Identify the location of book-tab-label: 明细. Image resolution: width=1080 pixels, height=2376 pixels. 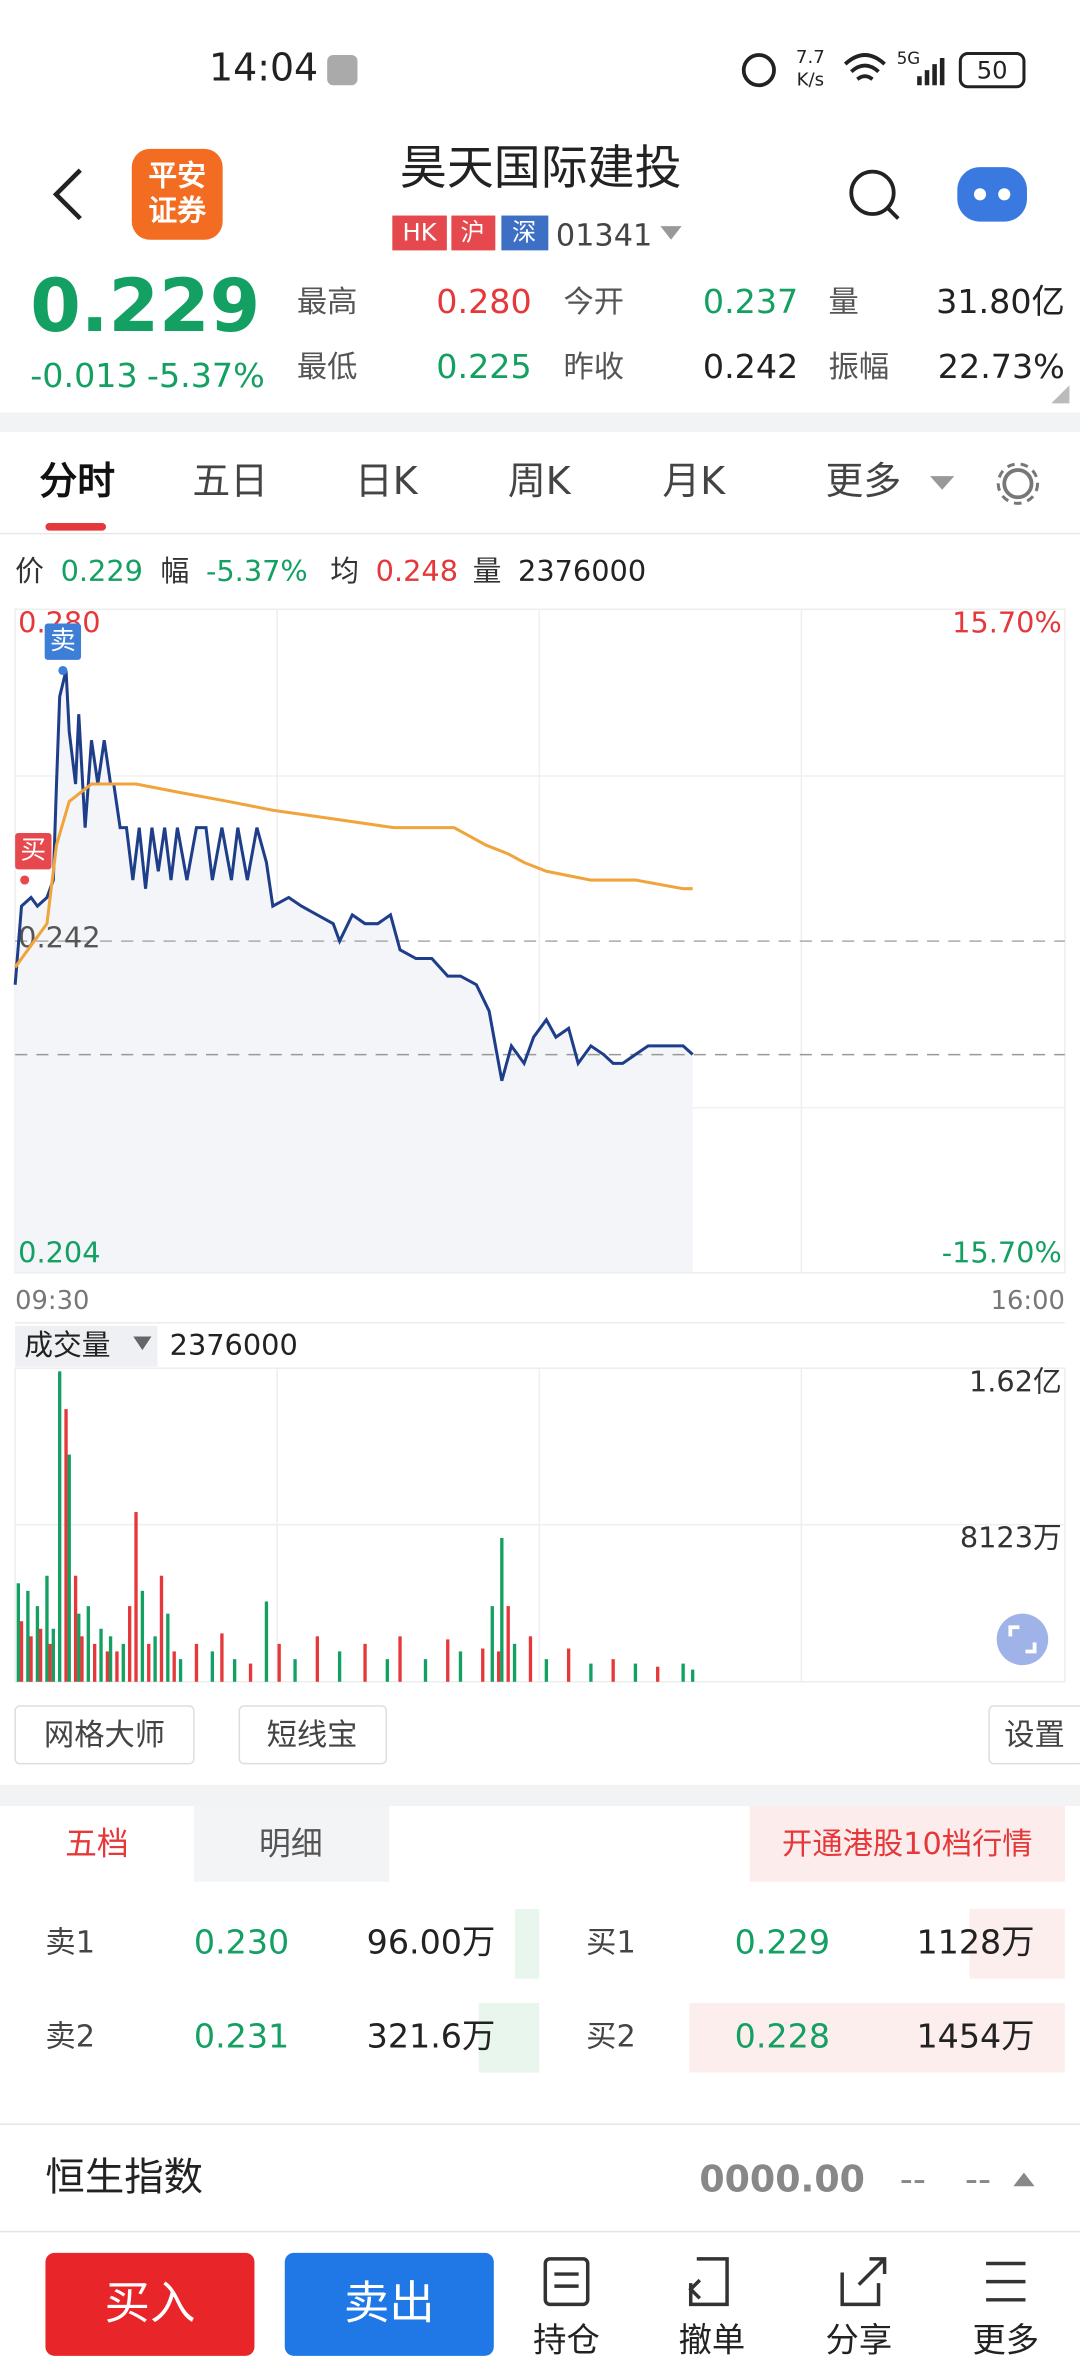
(291, 1843).